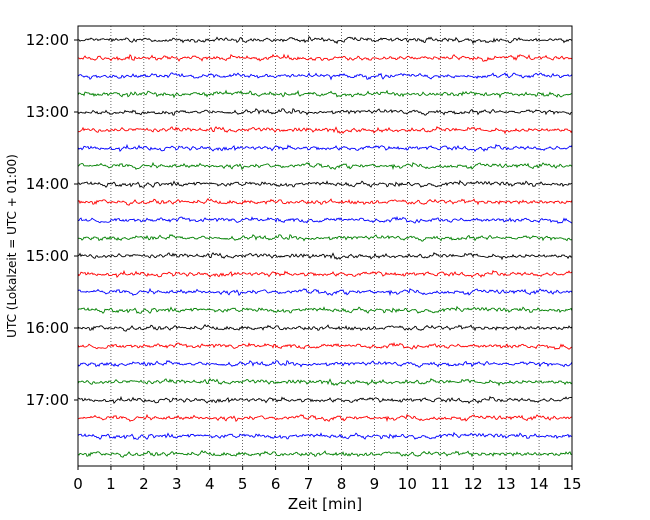  What do you see at coordinates (440, 484) in the screenshot?
I see `x-tick-label: 11` at bounding box center [440, 484].